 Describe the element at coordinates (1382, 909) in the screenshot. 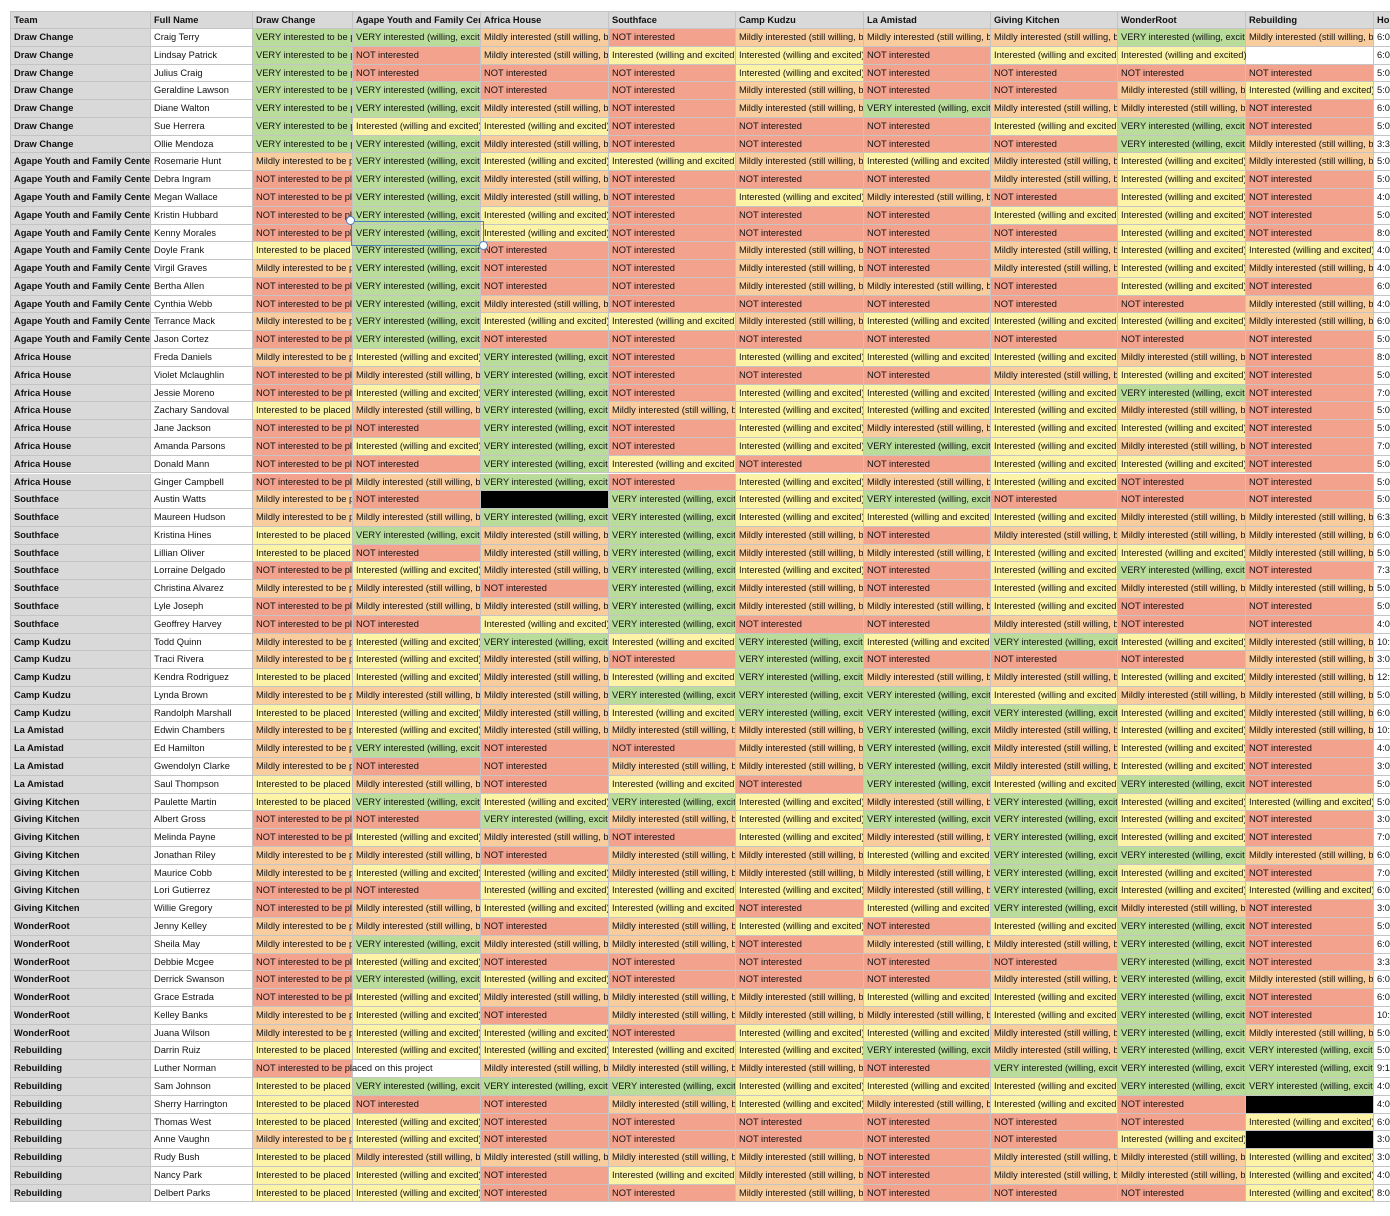

I see `hours-cell: 3:0` at that location.